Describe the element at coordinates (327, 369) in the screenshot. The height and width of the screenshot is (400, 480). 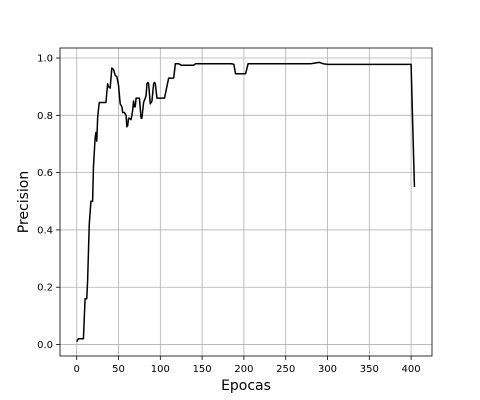
I see `x-tick-label: 300` at that location.